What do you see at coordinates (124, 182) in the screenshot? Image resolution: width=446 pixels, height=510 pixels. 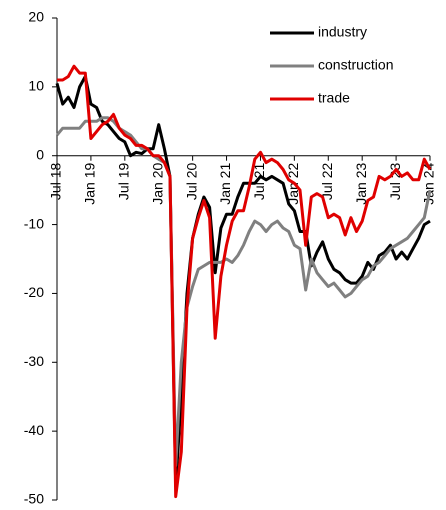 I see `x-tick-label: Jul 19` at bounding box center [124, 182].